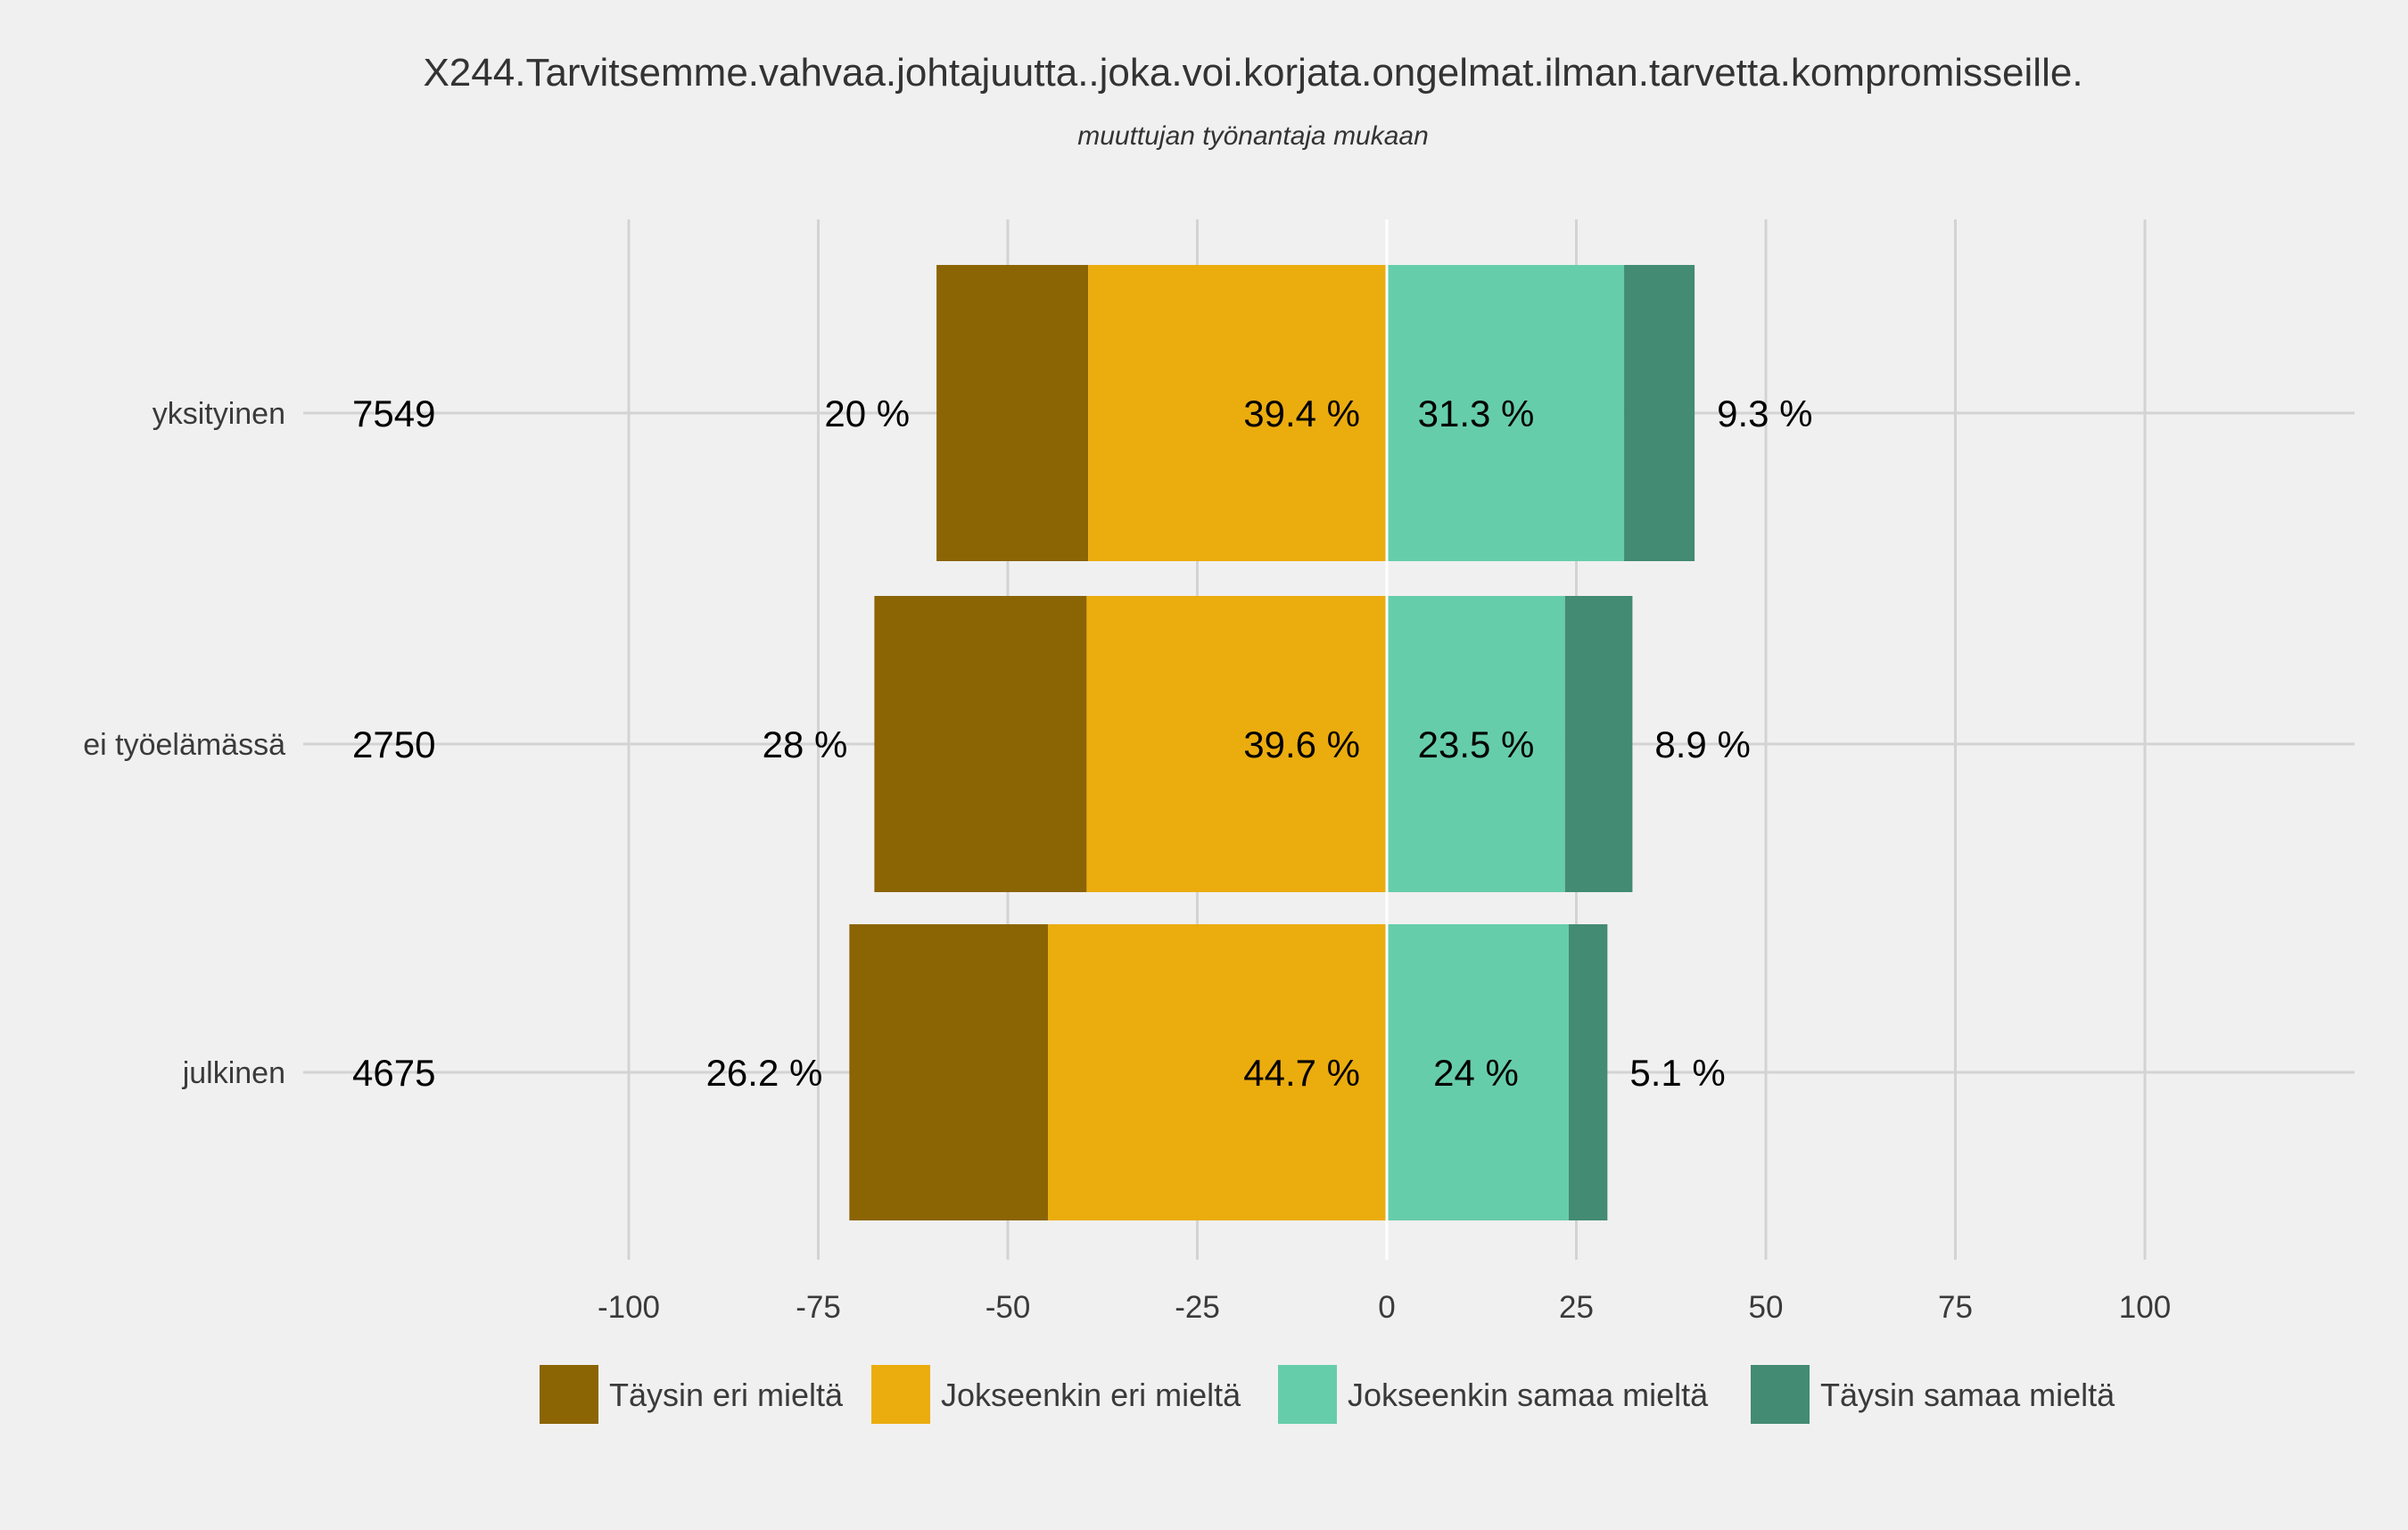 The height and width of the screenshot is (1530, 2408). I want to click on count-label: 2750, so click(393, 744).